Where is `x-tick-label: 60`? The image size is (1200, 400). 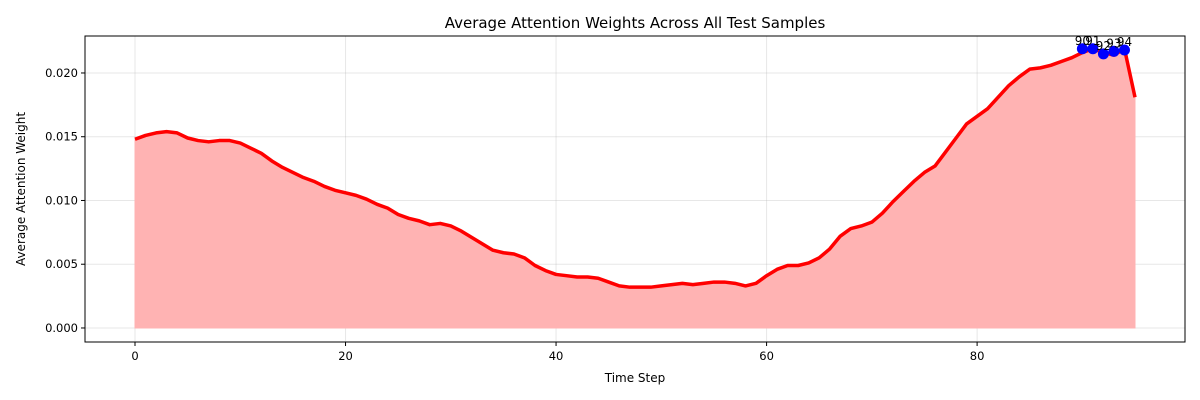 x-tick-label: 60 is located at coordinates (766, 356).